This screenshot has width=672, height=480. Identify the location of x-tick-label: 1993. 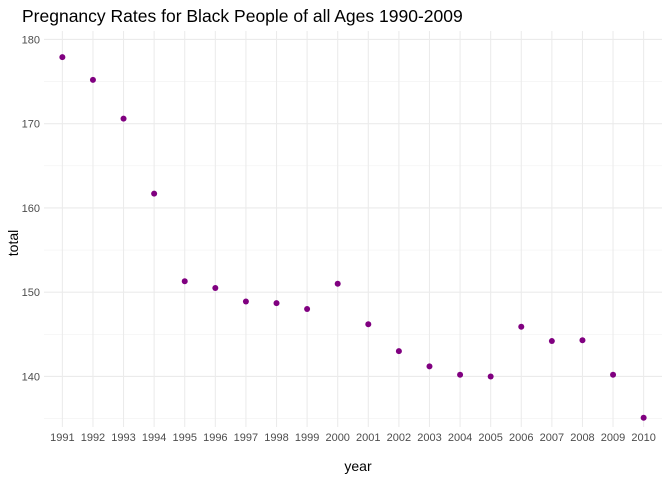
(123, 438).